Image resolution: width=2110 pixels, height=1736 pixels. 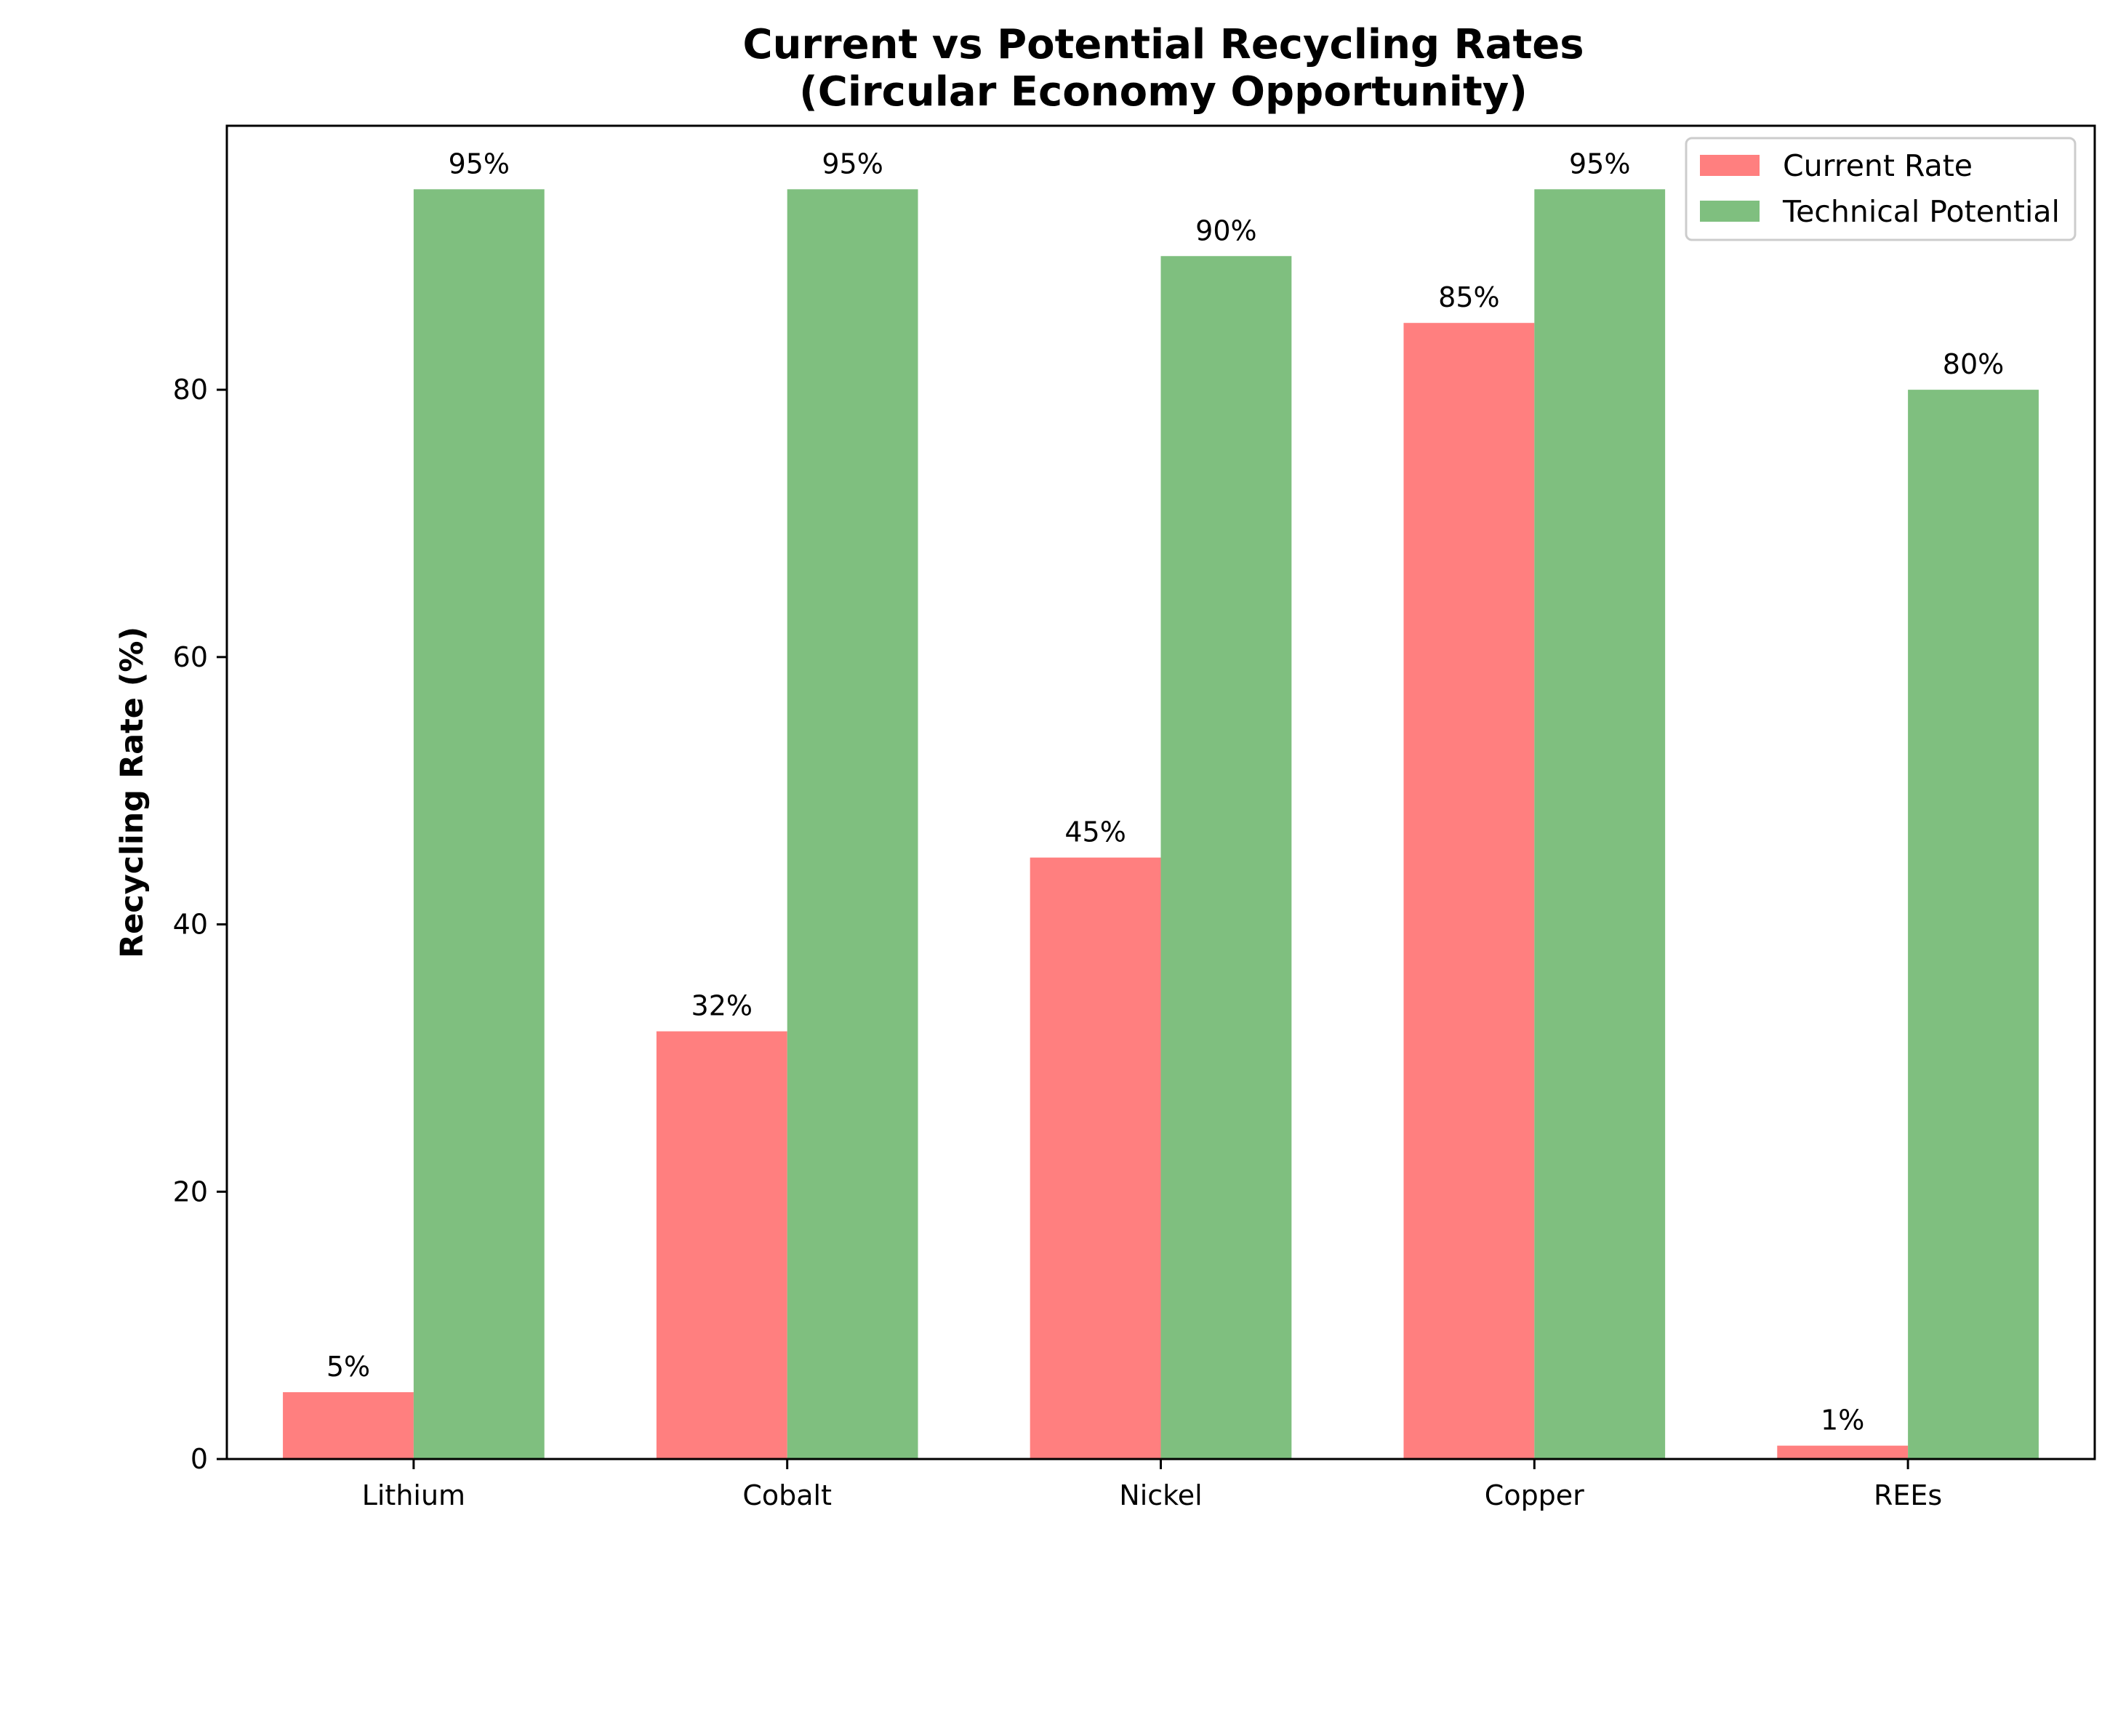 I want to click on y-tick-label-20: 20, so click(x=190, y=1191).